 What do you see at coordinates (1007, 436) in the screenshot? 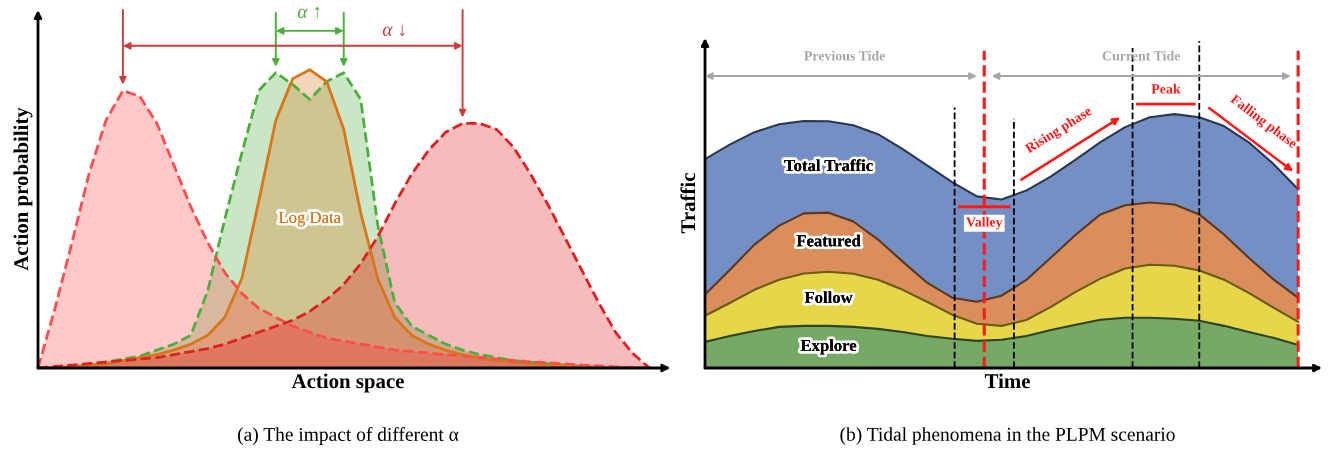
I see `text: (b) Tidal phenomena in the PLPM scenario` at bounding box center [1007, 436].